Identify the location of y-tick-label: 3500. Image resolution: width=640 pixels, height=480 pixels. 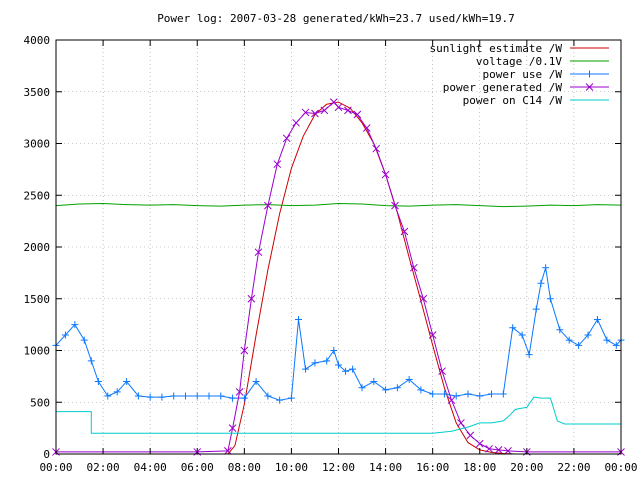
(37, 92).